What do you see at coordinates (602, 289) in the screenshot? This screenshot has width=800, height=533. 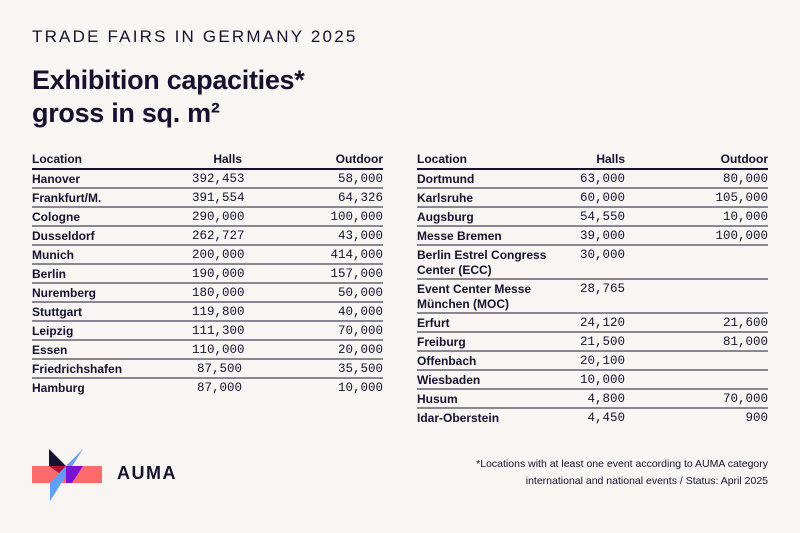 I see `cell-halls: 28,765` at bounding box center [602, 289].